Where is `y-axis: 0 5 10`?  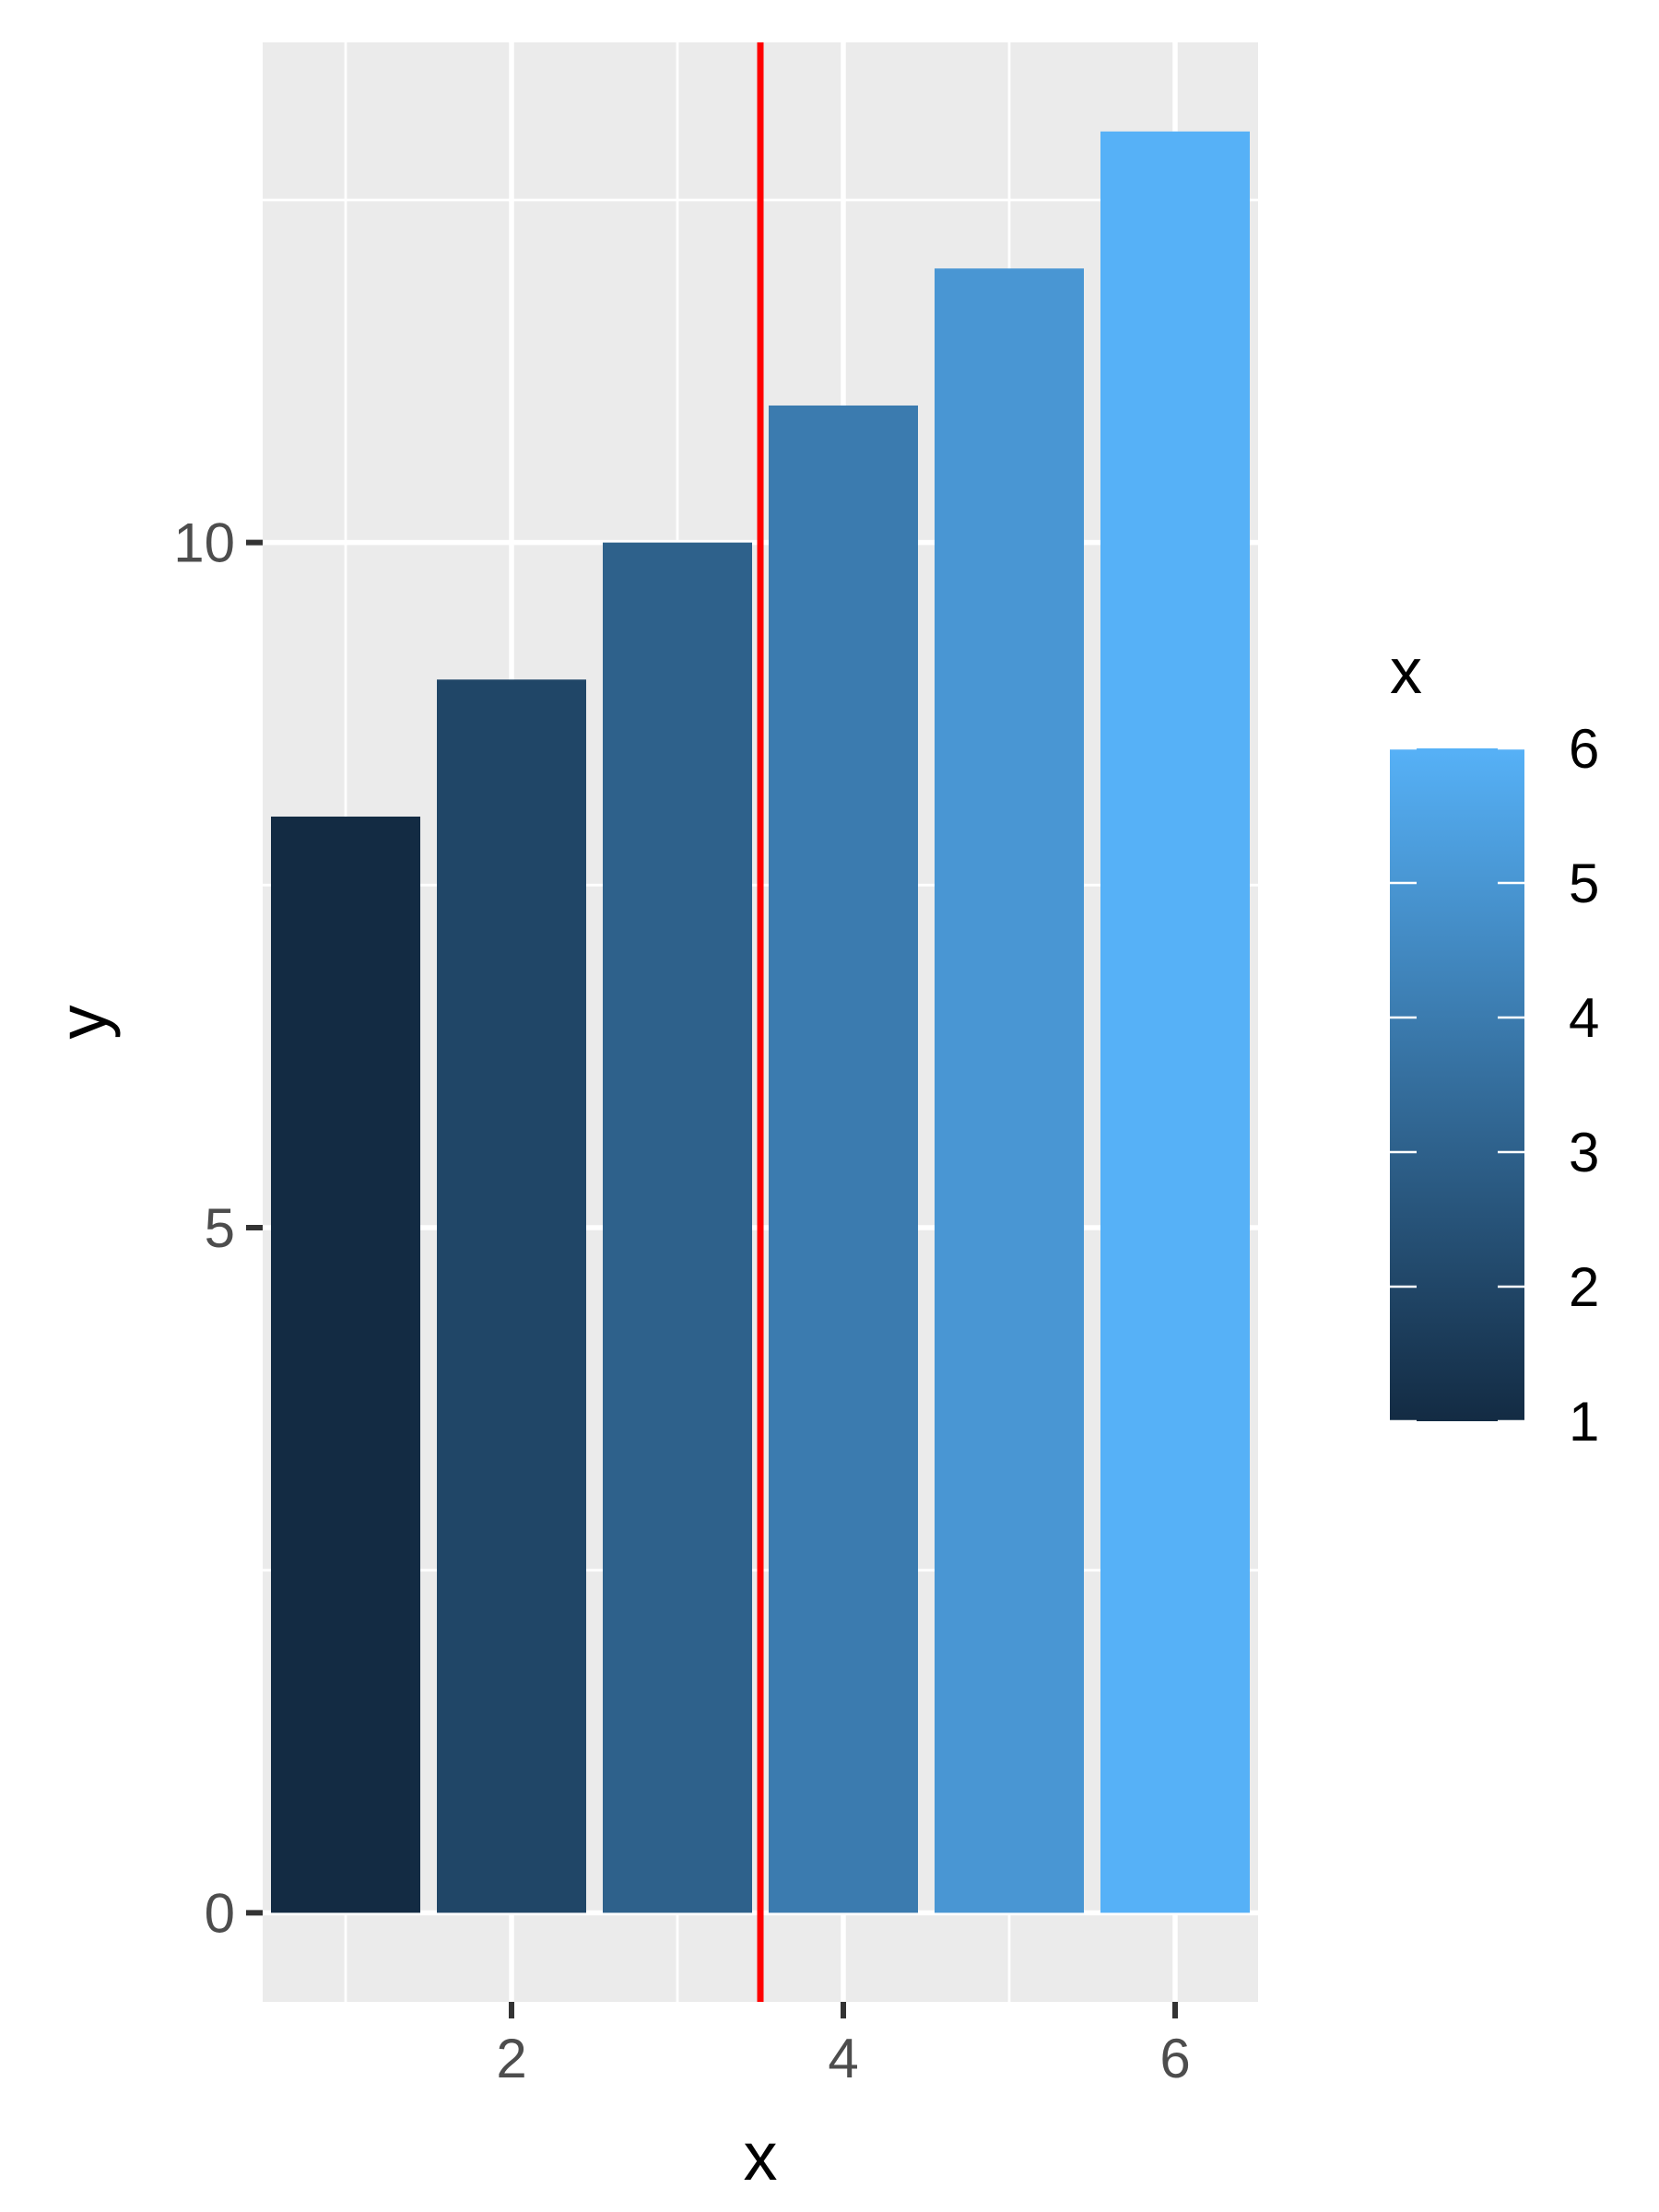 y-axis: 0 5 10 is located at coordinates (218, 1228).